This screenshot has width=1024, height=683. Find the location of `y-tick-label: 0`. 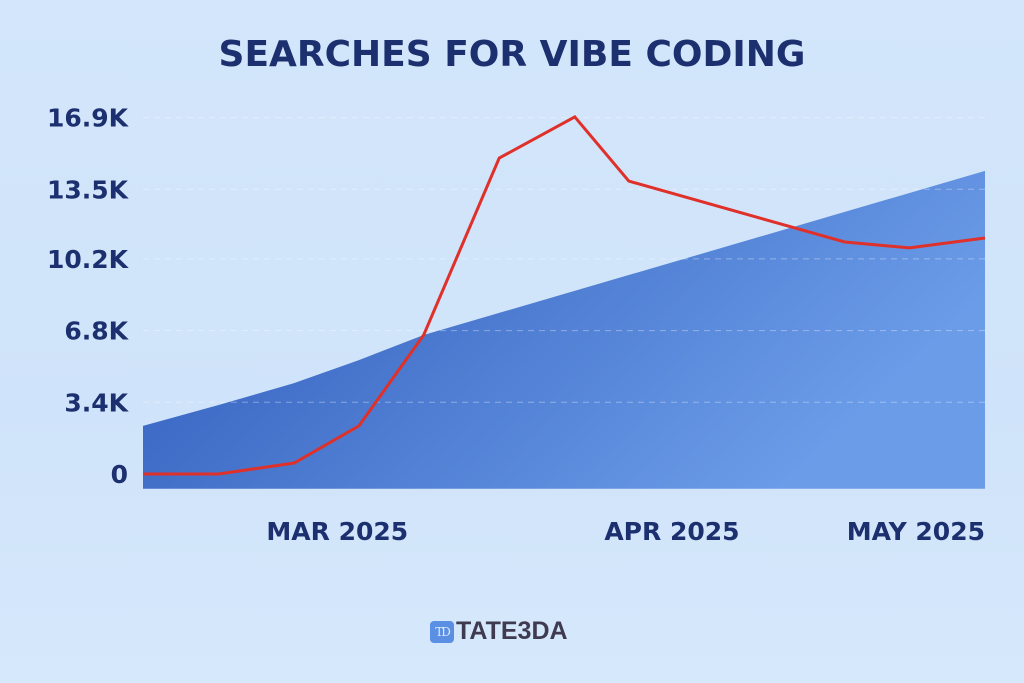

y-tick-label: 0 is located at coordinates (119, 474).